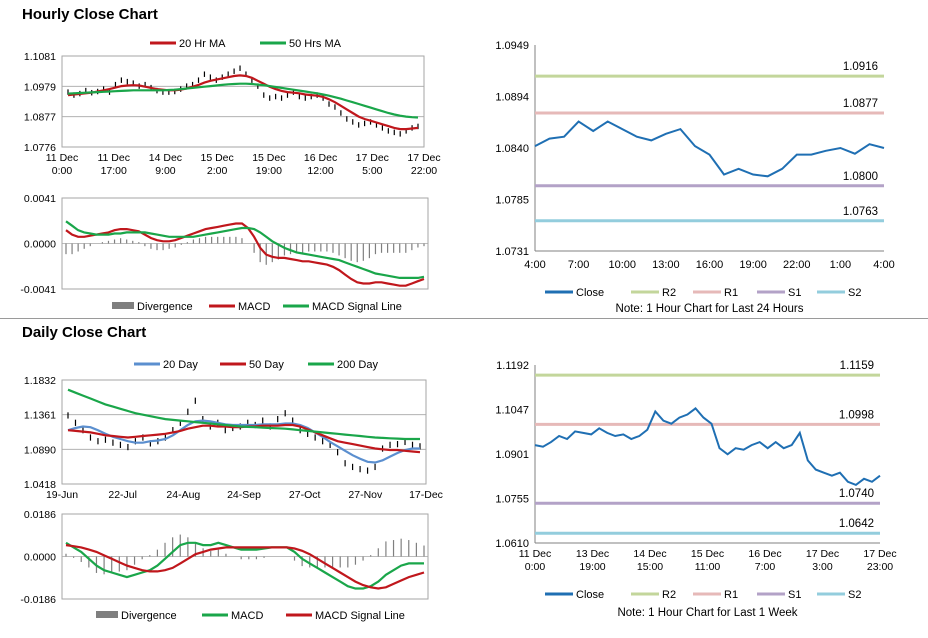 The width and height of the screenshot is (928, 638). Describe the element at coordinates (669, 293) in the screenshot. I see `hourly-close-24h-legend-1-label: R2` at that location.